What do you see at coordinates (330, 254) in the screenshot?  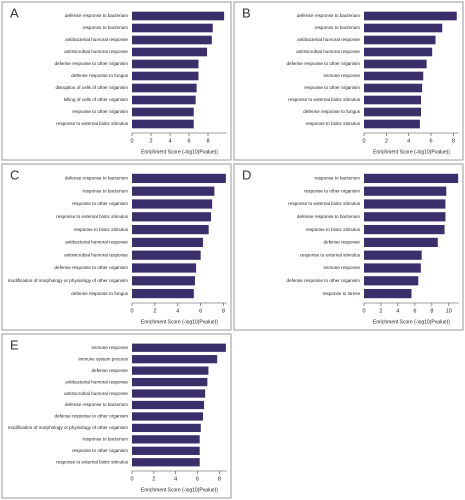 I see `category-label: response to external stimulus` at bounding box center [330, 254].